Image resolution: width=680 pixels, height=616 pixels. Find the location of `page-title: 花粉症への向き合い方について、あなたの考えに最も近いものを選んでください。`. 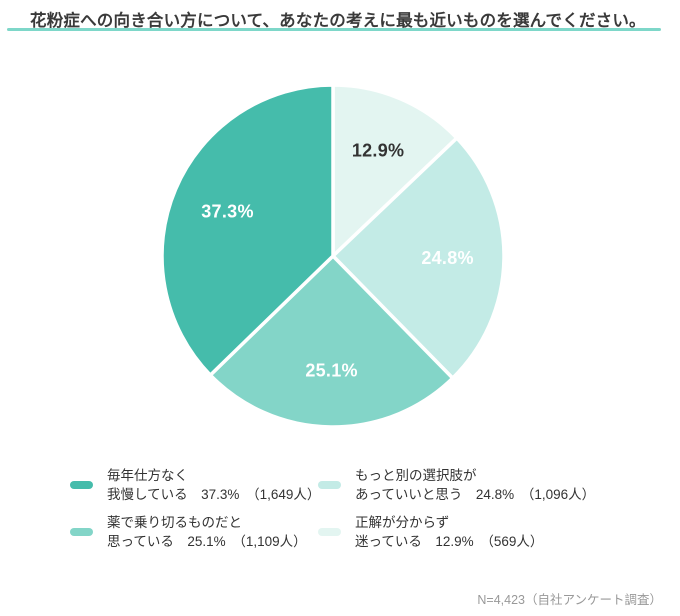

page-title: 花粉症への向き合い方について、あなたの考えに最も近いものを選んでください。 is located at coordinates (338, 21).